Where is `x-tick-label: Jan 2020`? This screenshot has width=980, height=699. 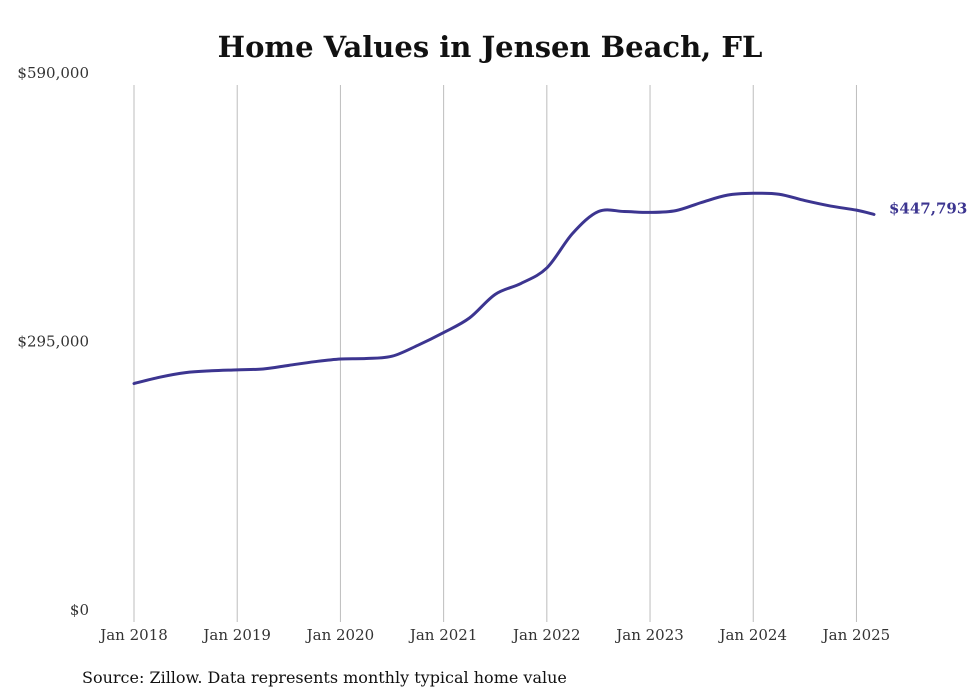
x-tick-label: Jan 2020 is located at coordinates (340, 635).